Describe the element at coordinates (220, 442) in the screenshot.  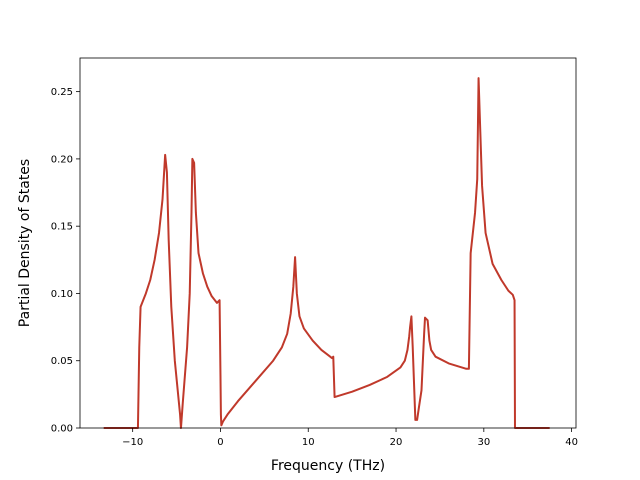
I see `x-tick-label: 0` at that location.